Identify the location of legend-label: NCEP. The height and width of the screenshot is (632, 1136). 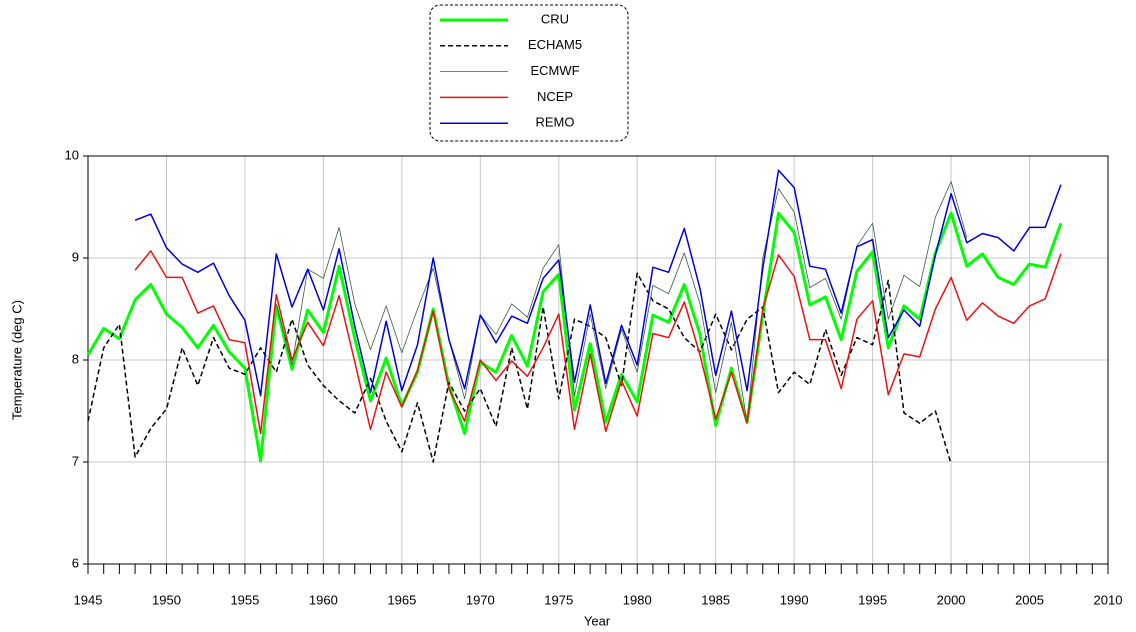
(555, 96).